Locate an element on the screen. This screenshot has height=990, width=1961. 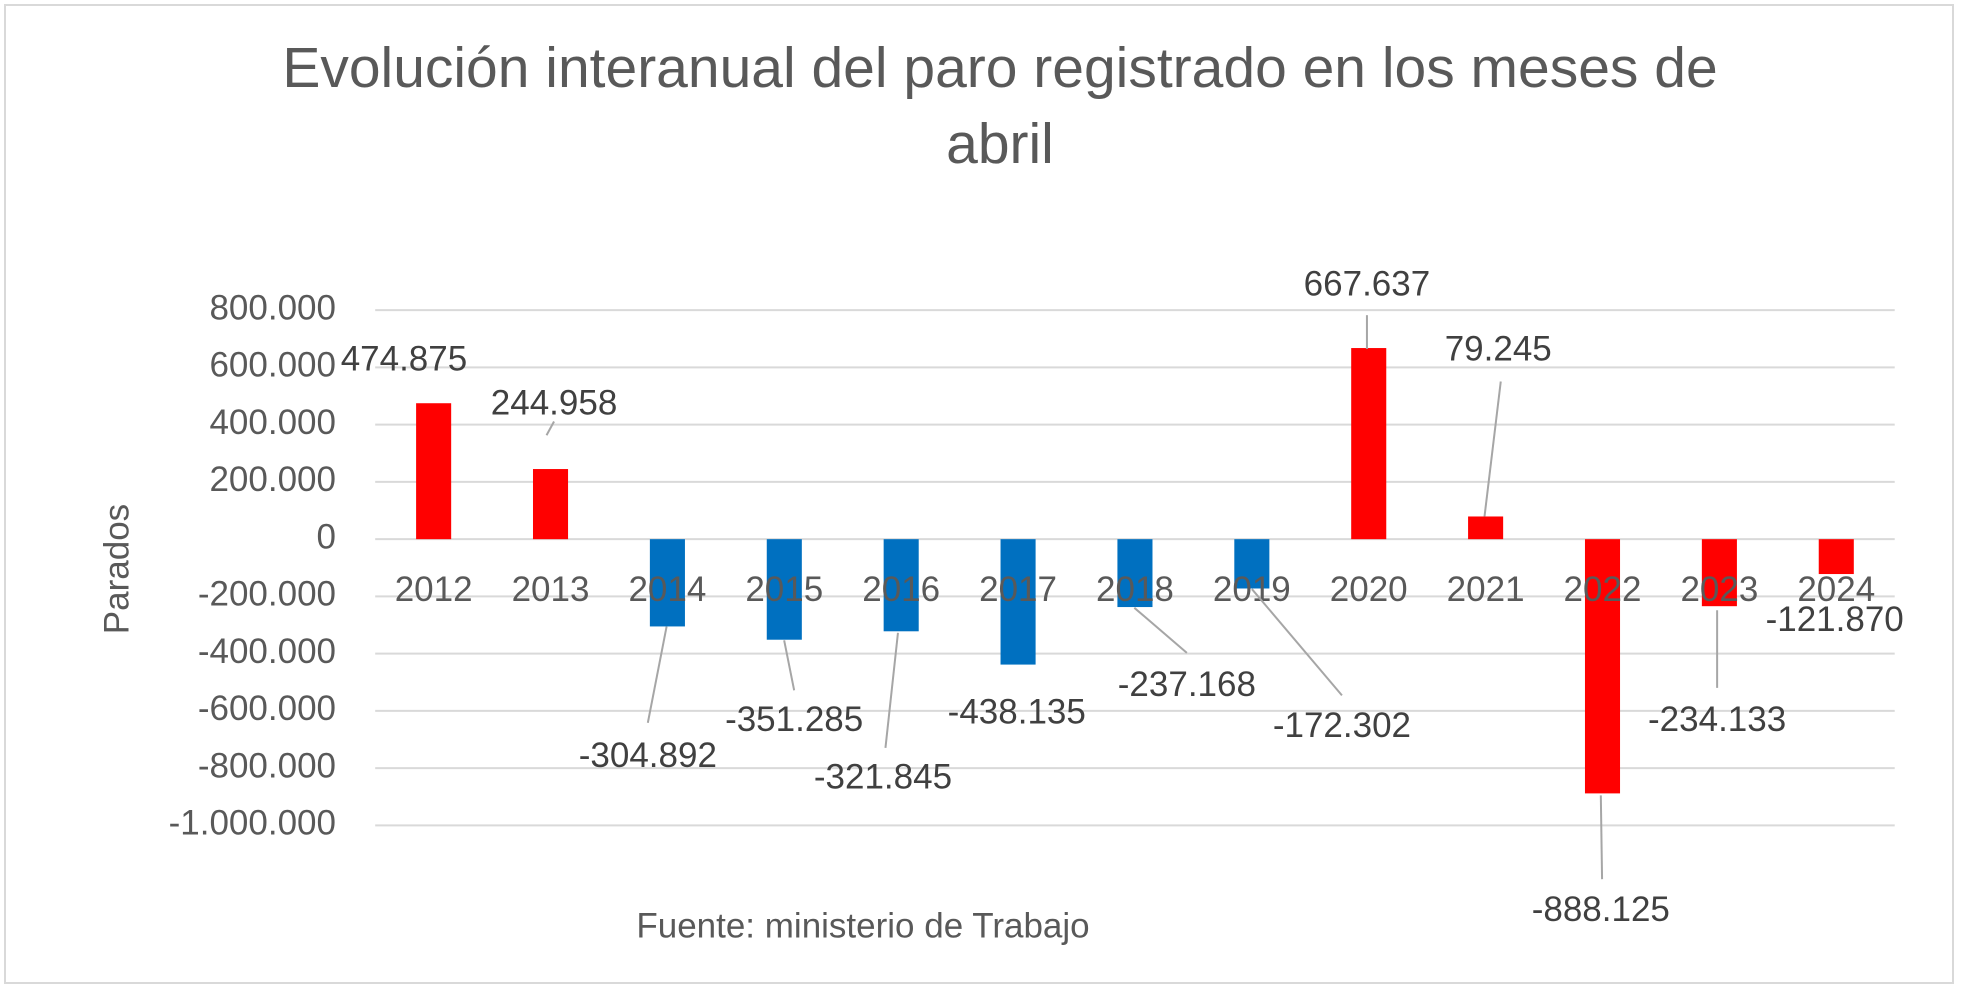
data-label: 667.637 is located at coordinates (1367, 284).